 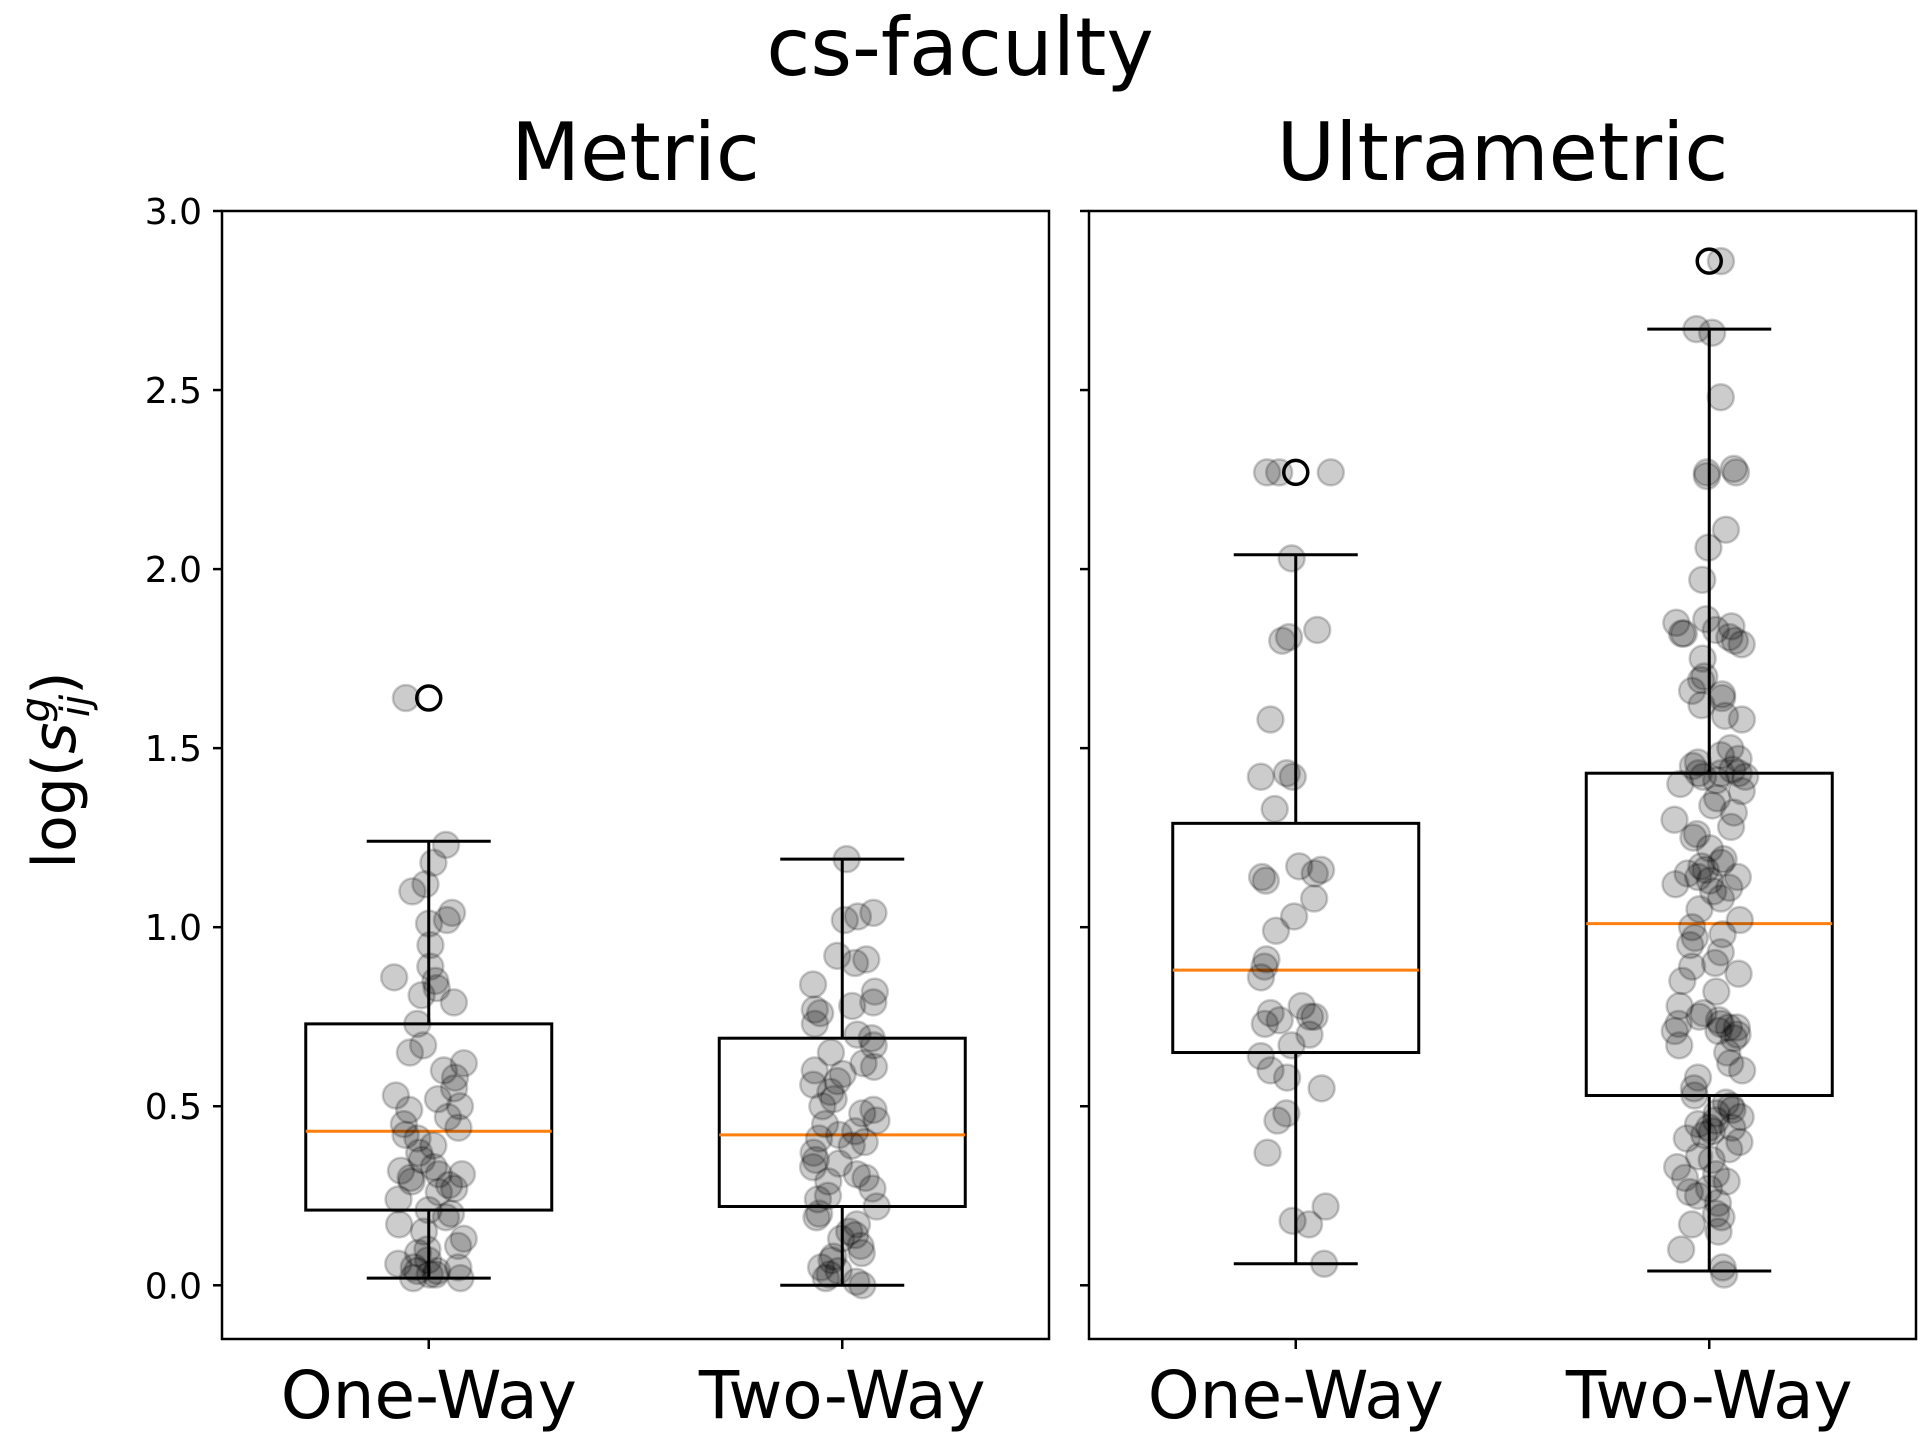 I want to click on y-axis-label: log(sgij), so click(x=56, y=769).